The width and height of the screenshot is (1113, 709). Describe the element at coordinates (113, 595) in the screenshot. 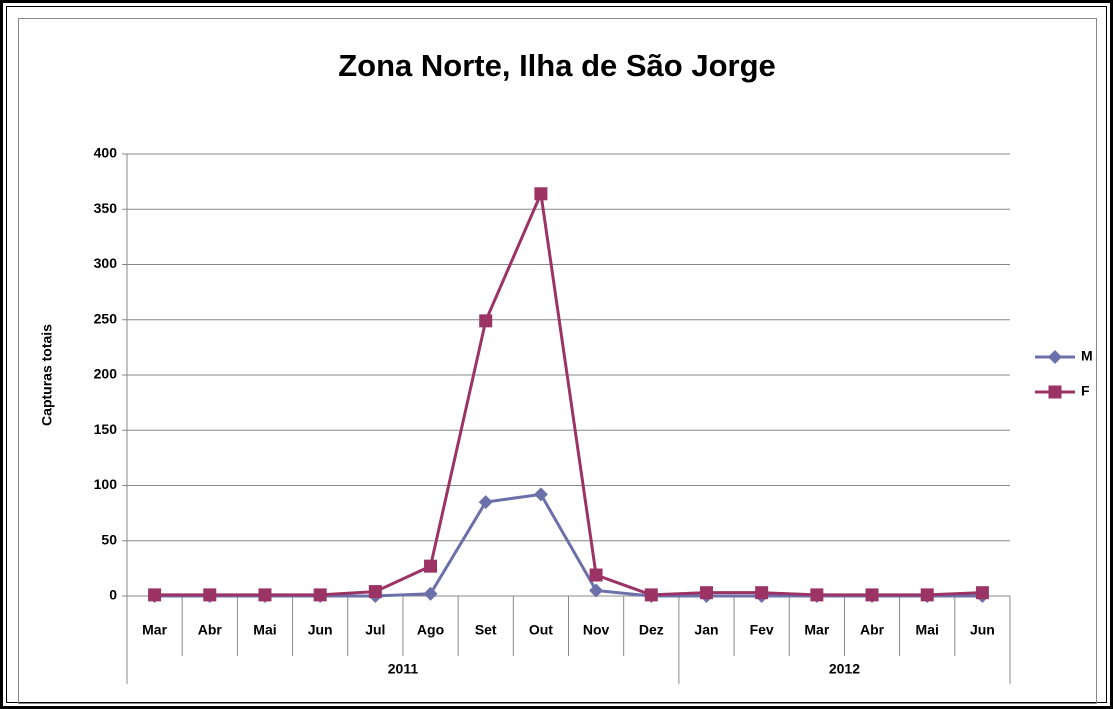

I see `y-tick-label: 0` at that location.